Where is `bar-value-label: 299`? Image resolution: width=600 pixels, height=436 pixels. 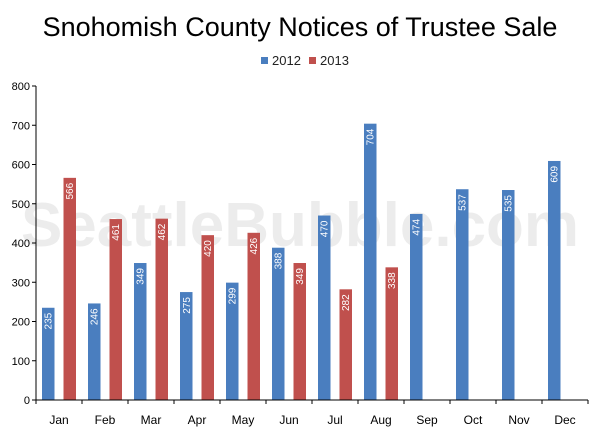 bar-value-label: 299 is located at coordinates (233, 295).